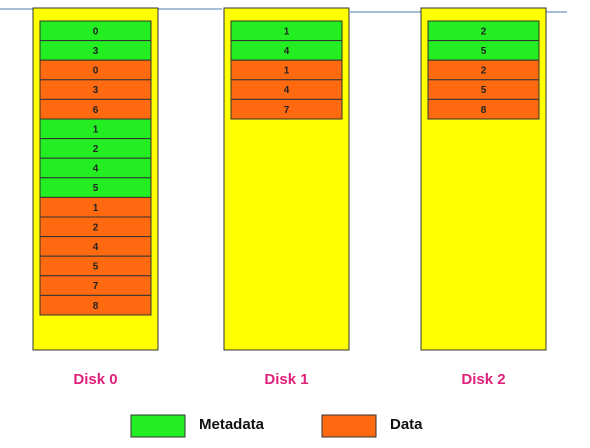  Describe the element at coordinates (406, 424) in the screenshot. I see `legend-label: Data` at that location.